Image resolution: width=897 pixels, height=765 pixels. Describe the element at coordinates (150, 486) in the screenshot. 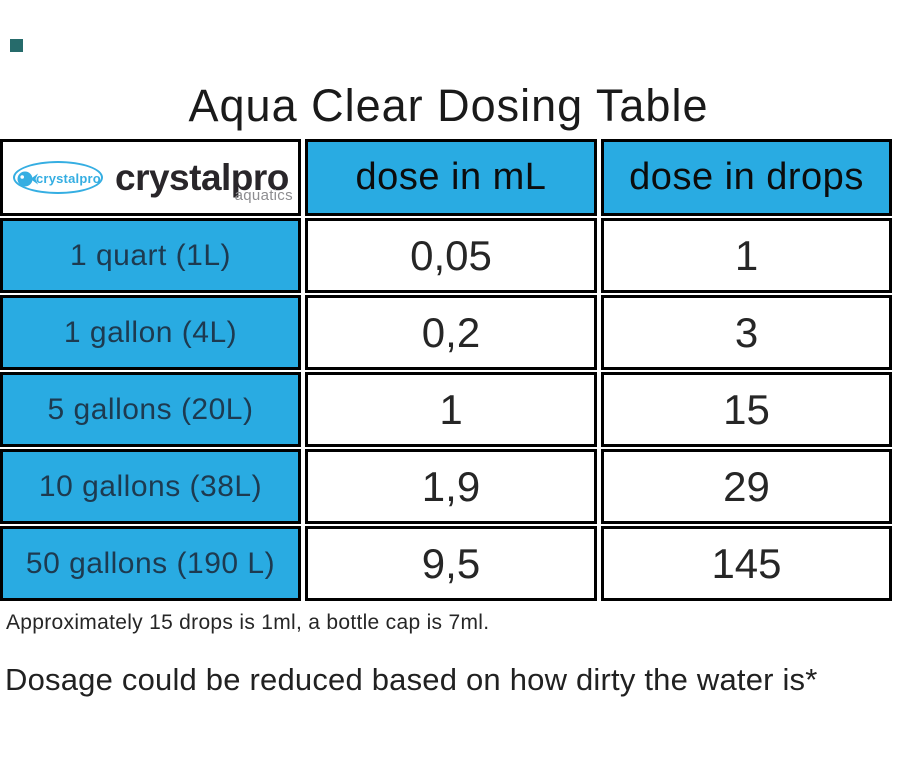

I see `tank-size-cell: 10 gallons (38L)` at that location.